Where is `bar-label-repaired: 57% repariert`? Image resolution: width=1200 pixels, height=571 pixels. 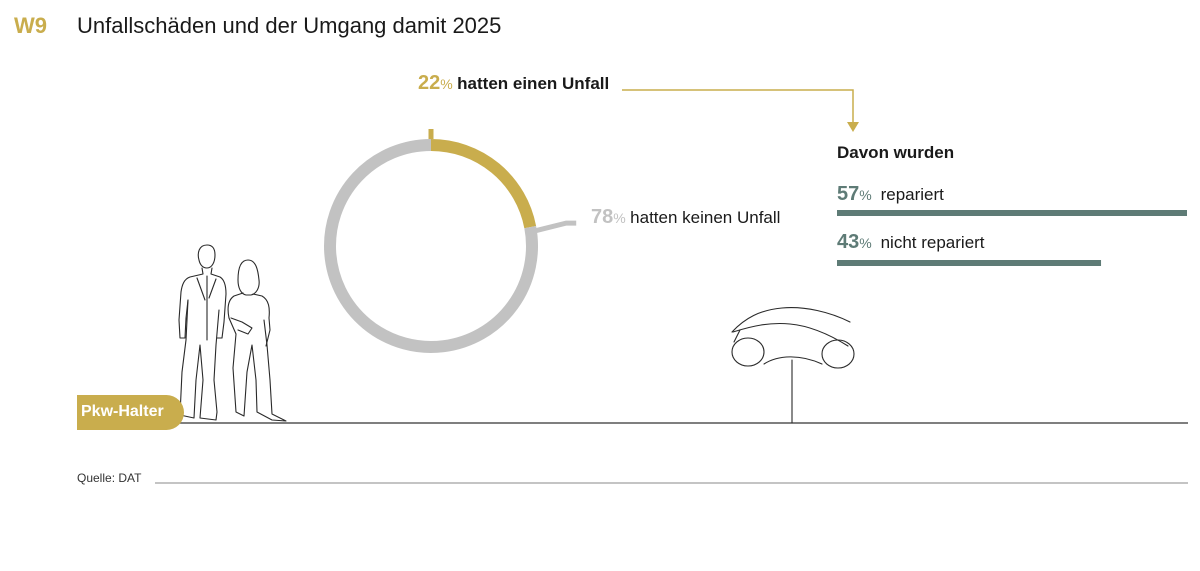
bar-label-repaired: 57% repariert is located at coordinates (890, 194).